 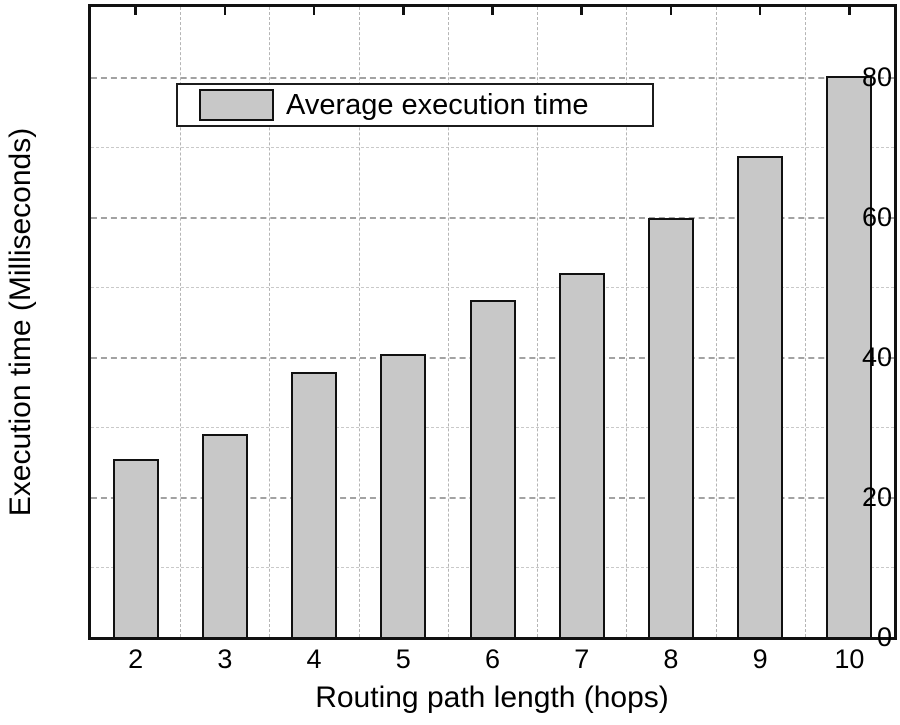 What do you see at coordinates (760, 659) in the screenshot?
I see `x-tick-label-9: 9` at bounding box center [760, 659].